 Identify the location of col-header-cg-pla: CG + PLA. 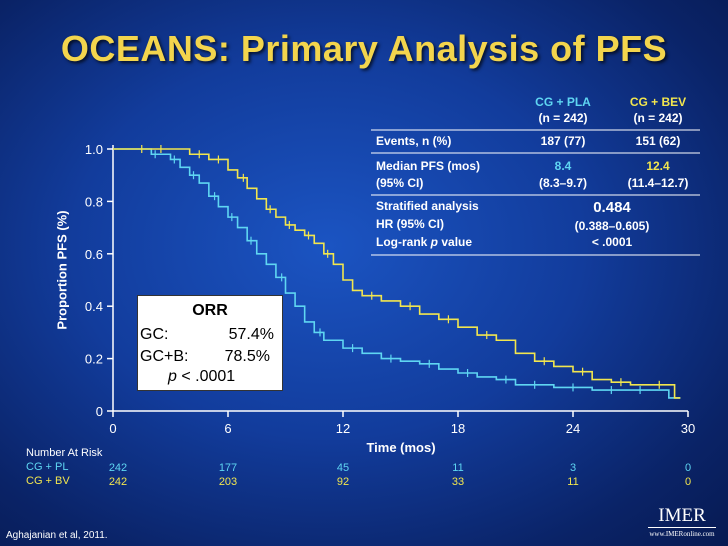
(563, 102).